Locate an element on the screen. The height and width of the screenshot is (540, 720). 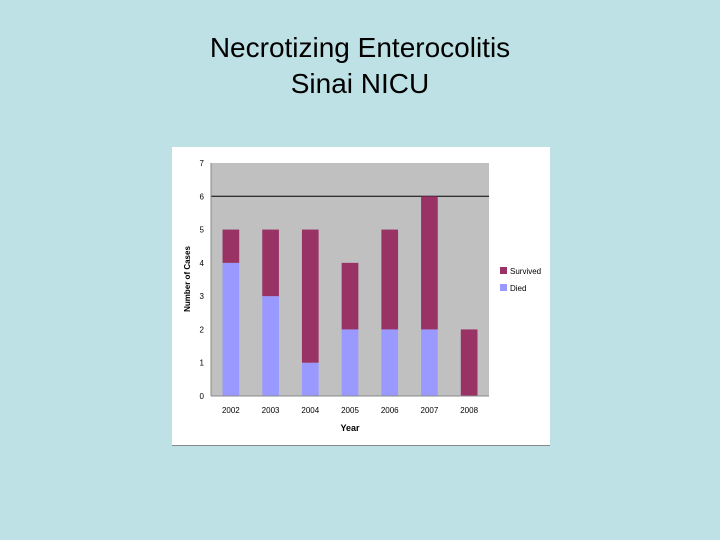
x-tick-label: 2006 is located at coordinates (390, 410).